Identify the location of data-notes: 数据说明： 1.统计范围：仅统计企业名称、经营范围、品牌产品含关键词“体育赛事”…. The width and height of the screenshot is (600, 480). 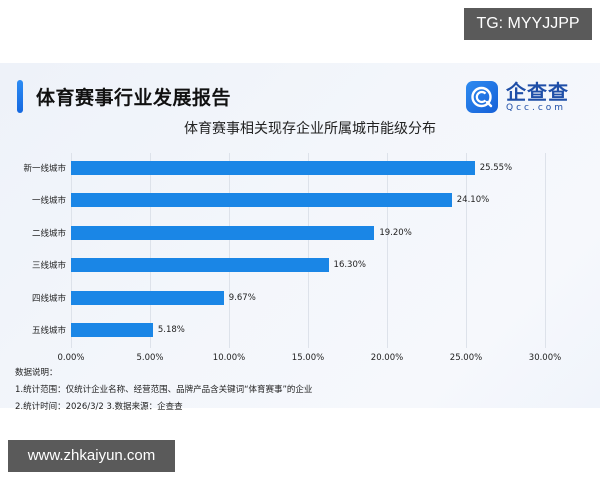
(163, 390).